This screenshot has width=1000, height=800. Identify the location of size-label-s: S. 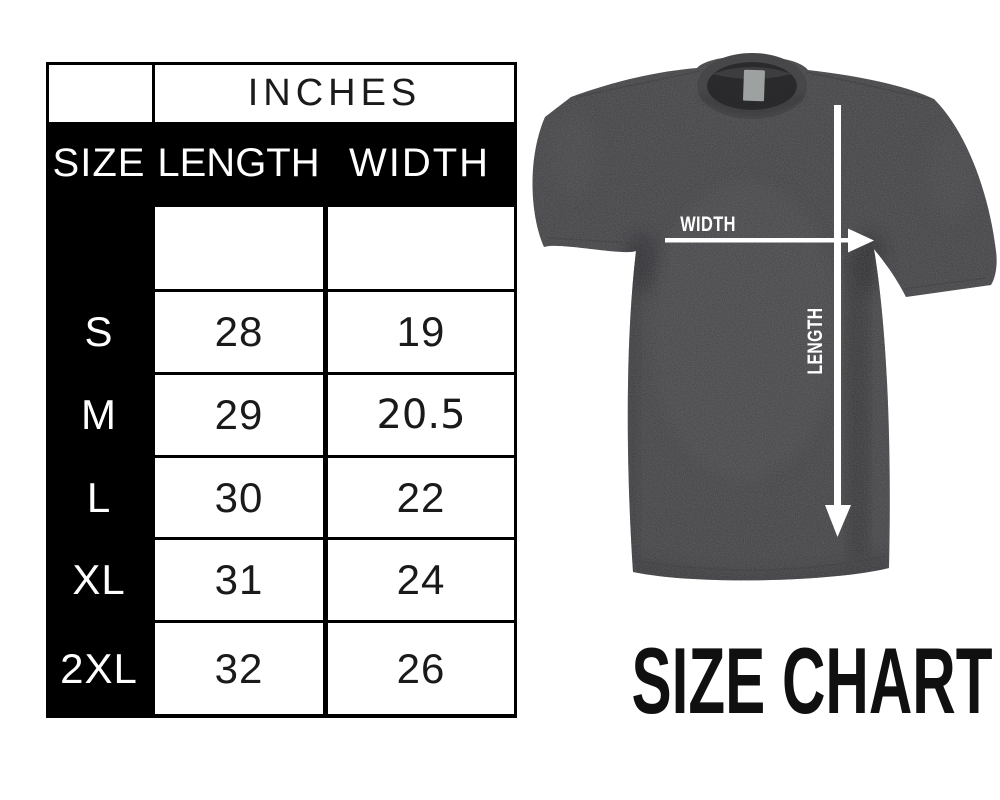
(99, 331).